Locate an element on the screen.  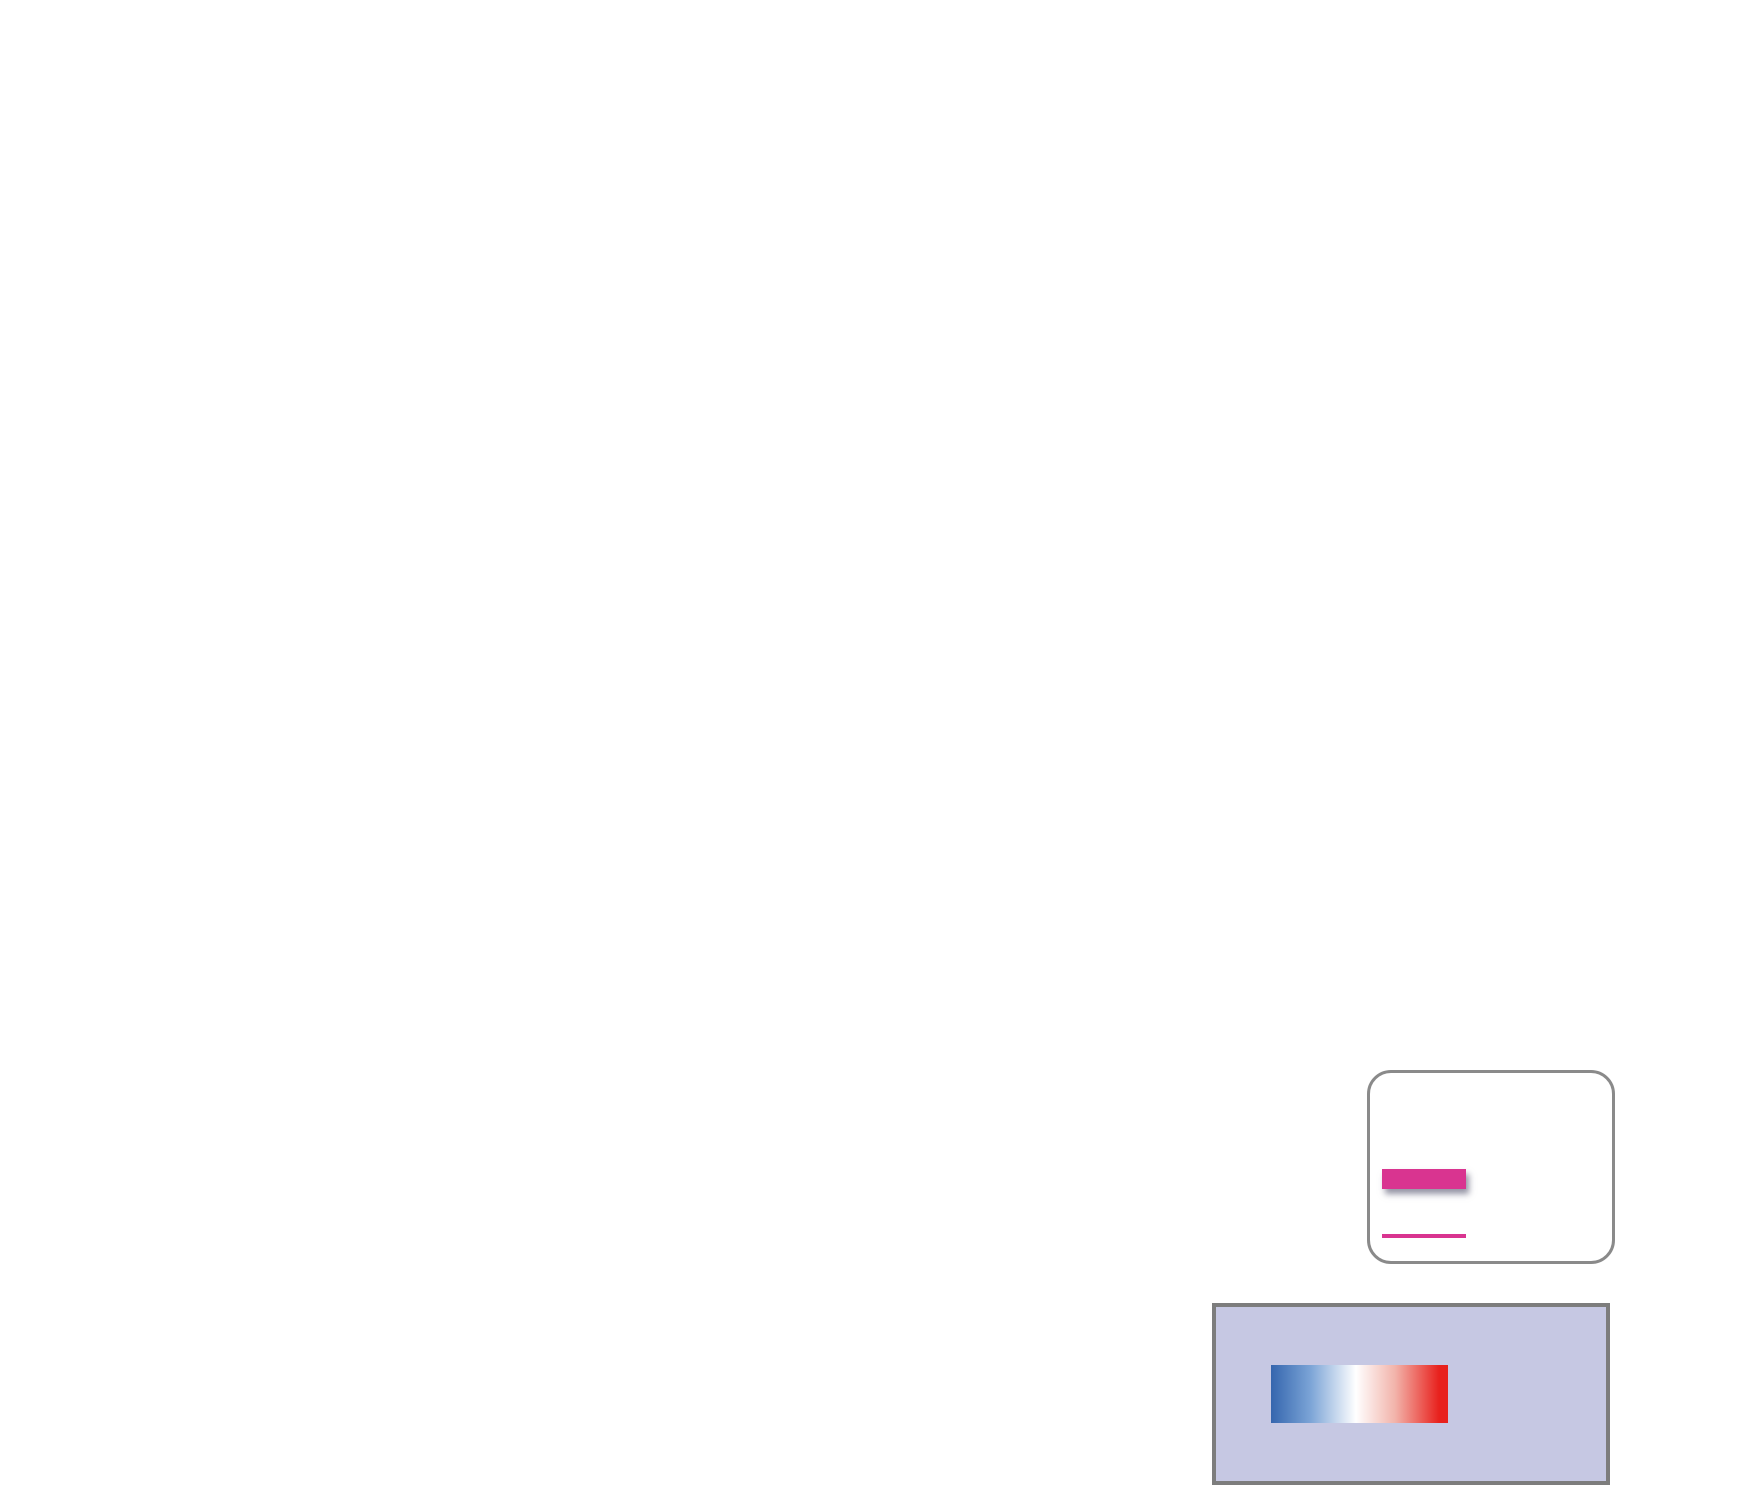
enrichment-gradient-bar is located at coordinates (1359, 1394).